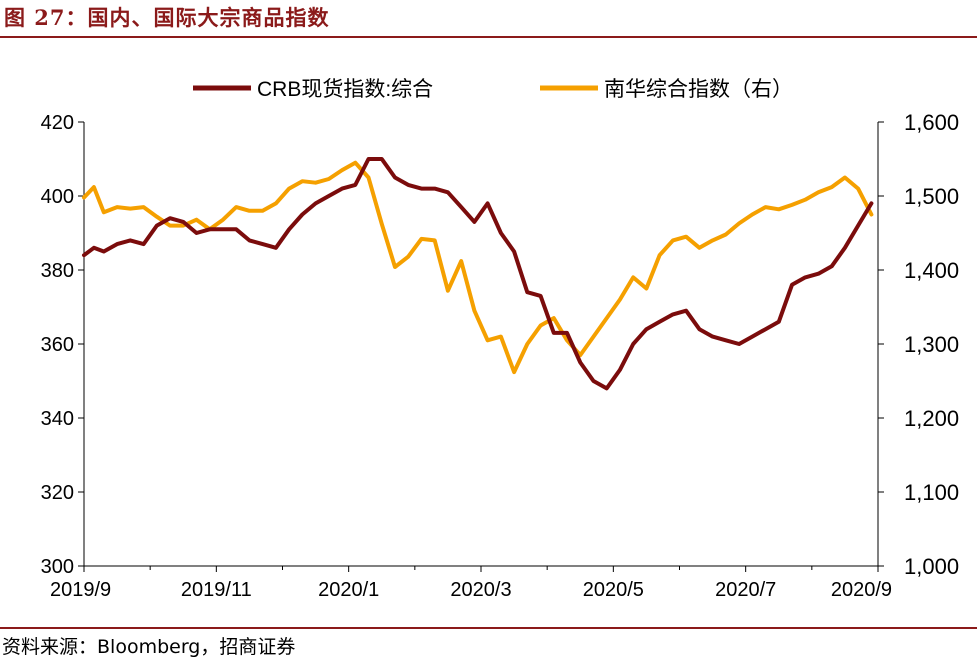  I want to click on x-tick-label: 2020/7, so click(745, 590).